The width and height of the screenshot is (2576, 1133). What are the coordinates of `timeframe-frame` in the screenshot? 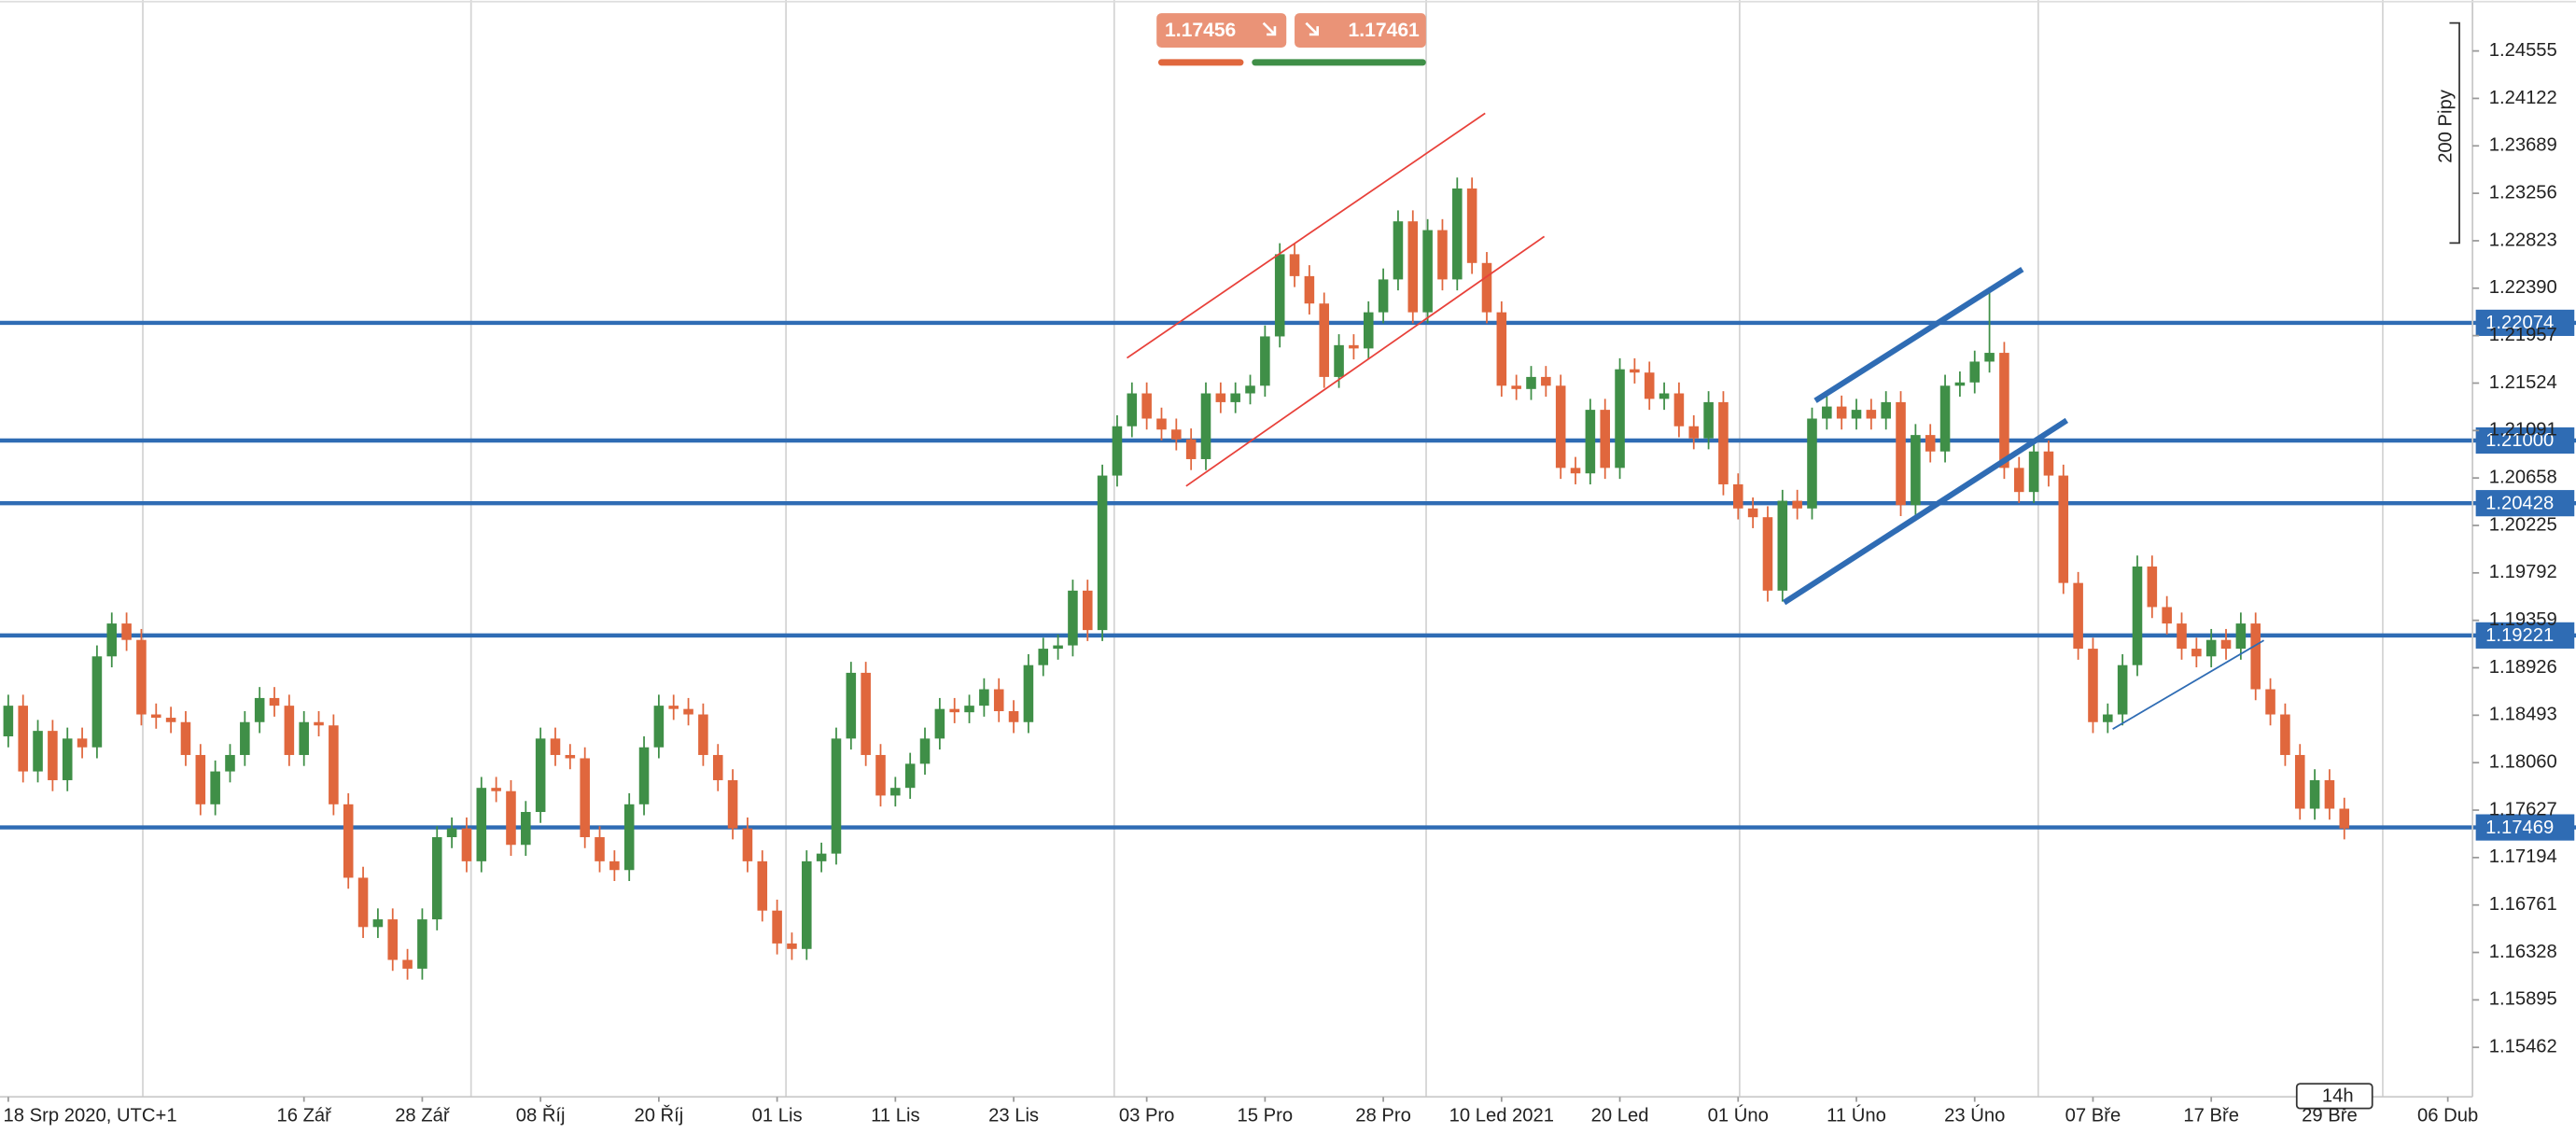 It's located at (2334, 1096).